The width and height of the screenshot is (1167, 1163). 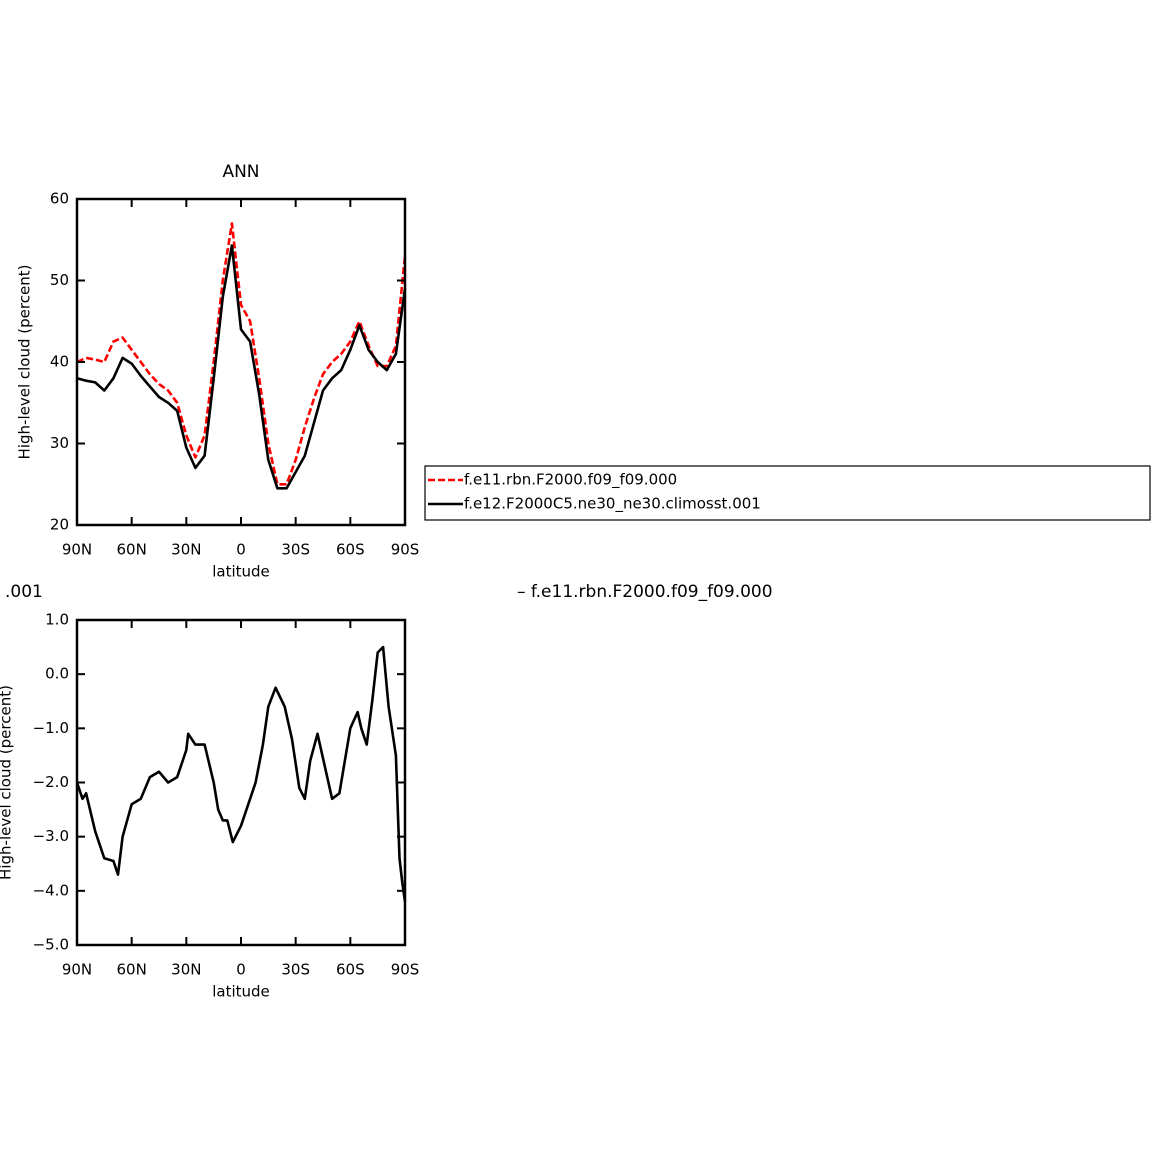 What do you see at coordinates (57, 674) in the screenshot?
I see `y-tick-label: 0.0` at bounding box center [57, 674].